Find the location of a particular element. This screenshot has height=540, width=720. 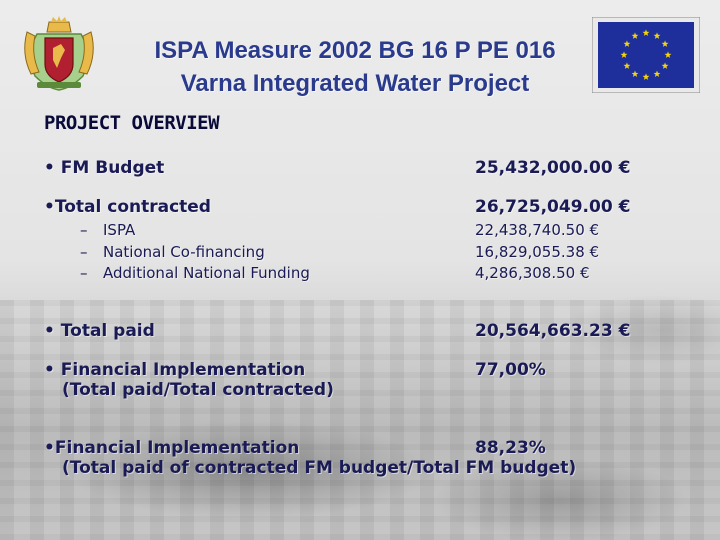

additional-national-funding-label: Additional National Funding is located at coordinates (206, 273).